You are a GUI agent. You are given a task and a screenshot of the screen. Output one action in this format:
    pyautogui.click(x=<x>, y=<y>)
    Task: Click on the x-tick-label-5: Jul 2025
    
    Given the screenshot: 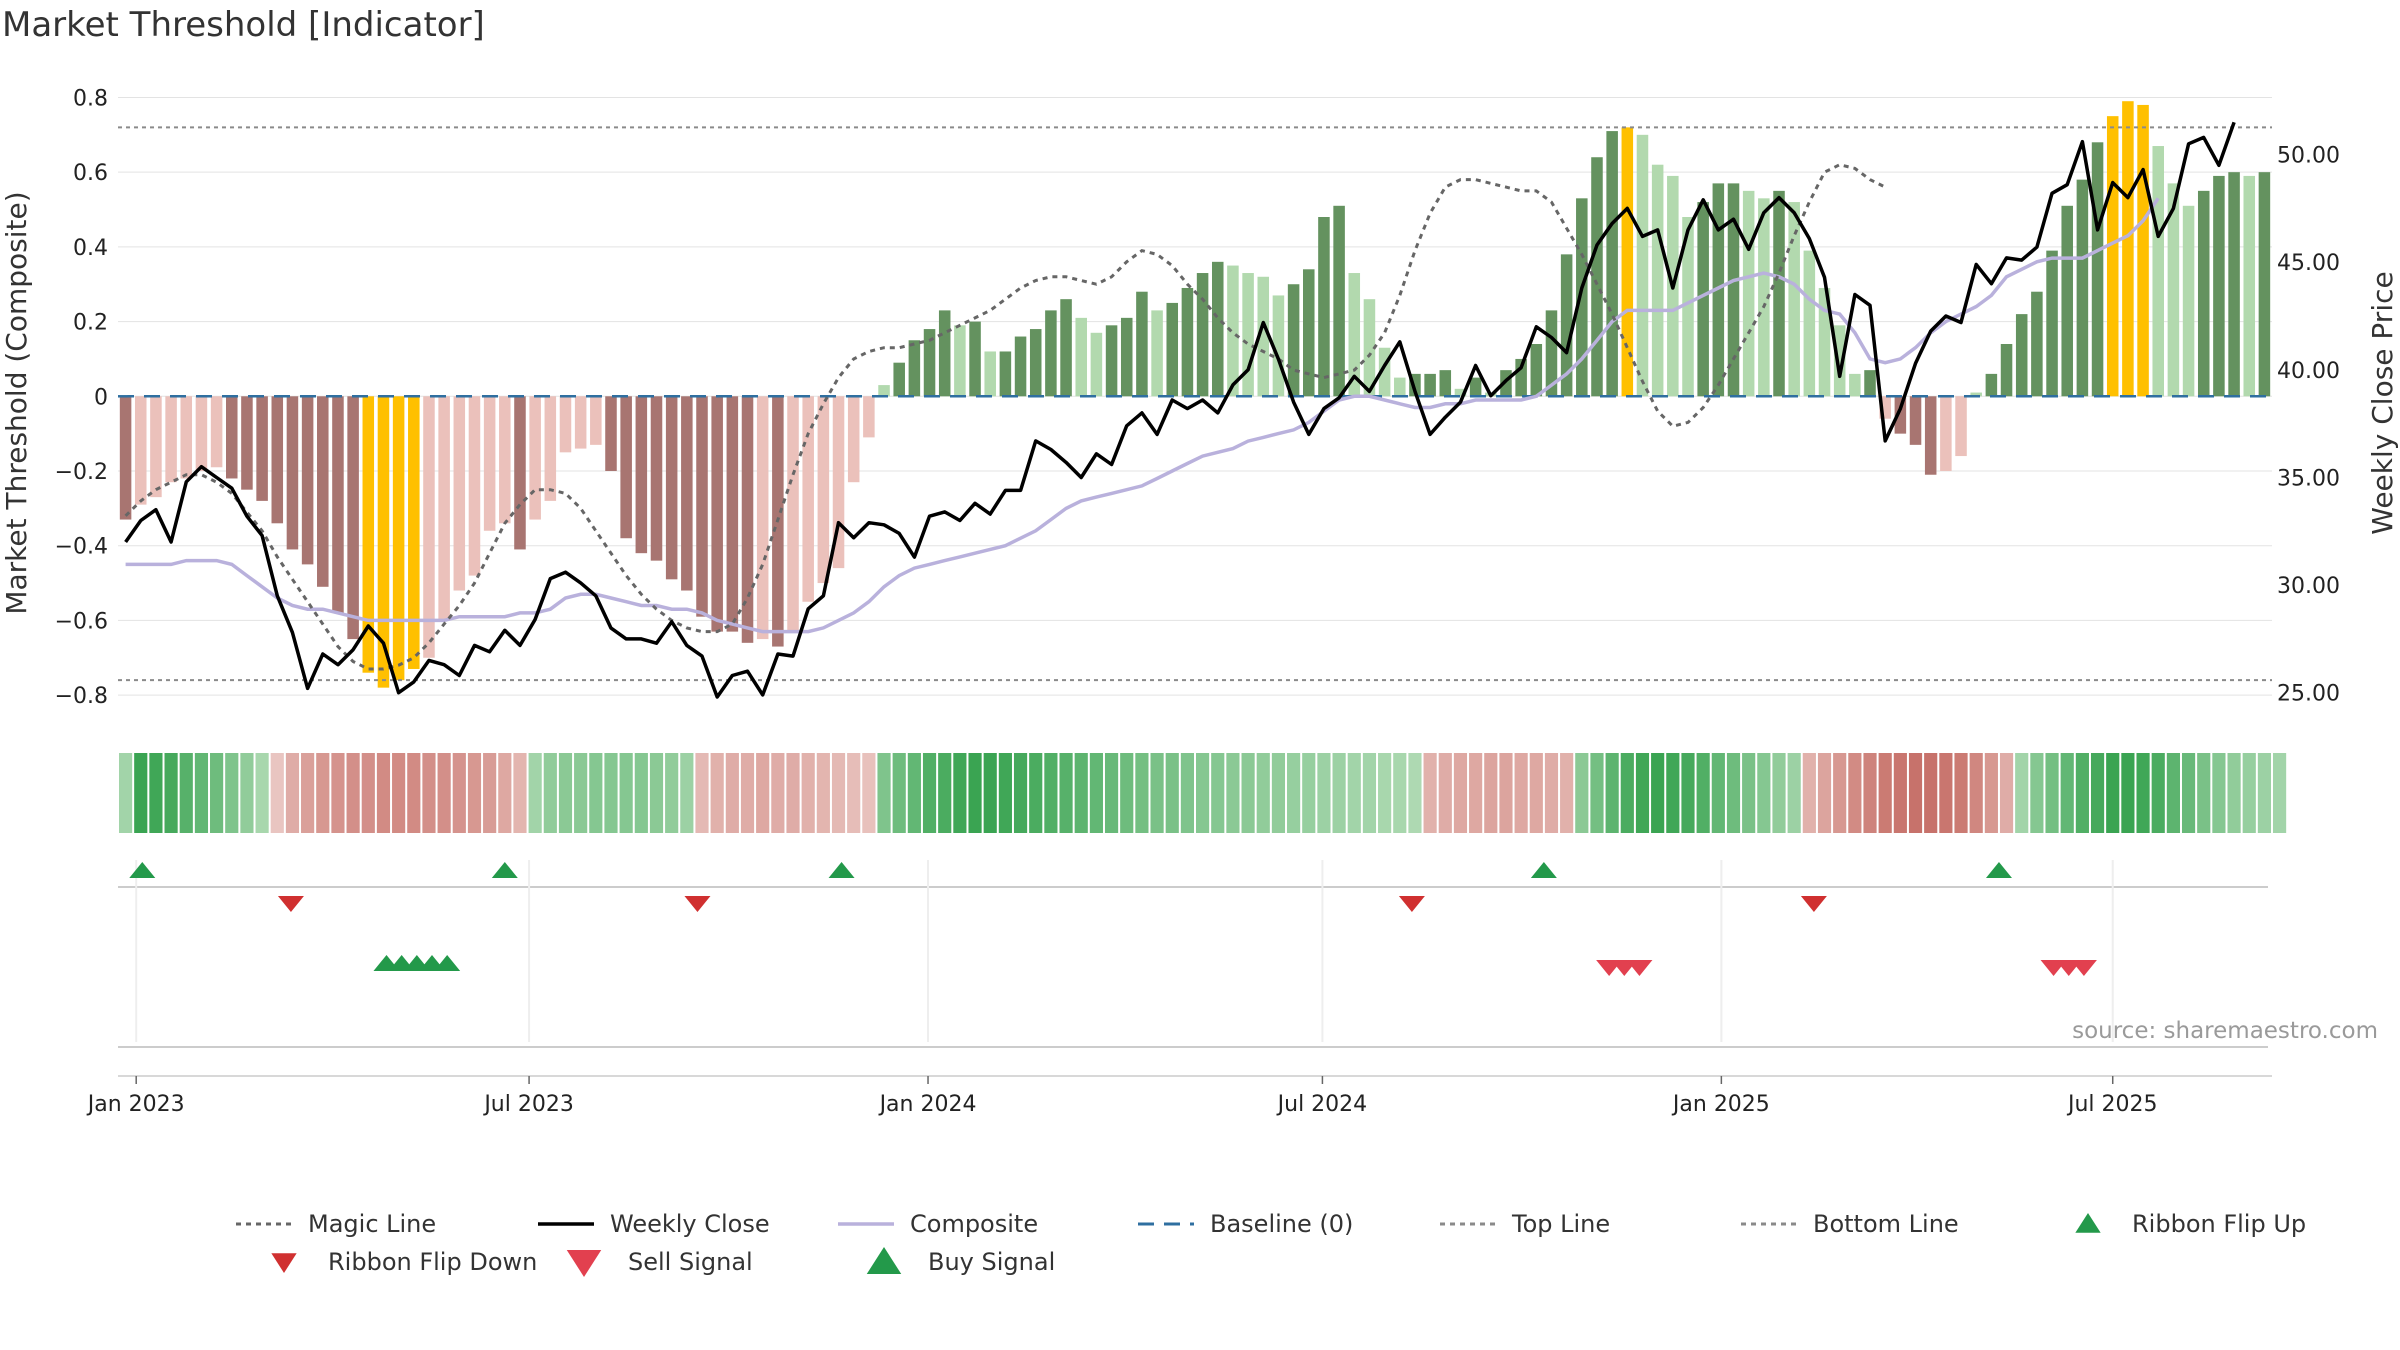 What is the action you would take?
    pyautogui.click(x=2112, y=1104)
    